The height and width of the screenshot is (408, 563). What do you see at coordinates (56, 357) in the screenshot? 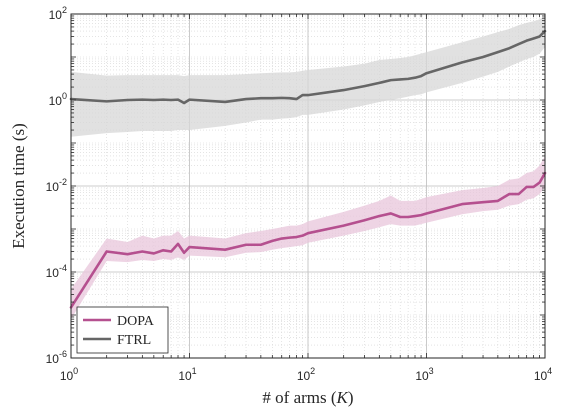
I see `y-tick-label: 10⁻⁶` at bounding box center [56, 357].